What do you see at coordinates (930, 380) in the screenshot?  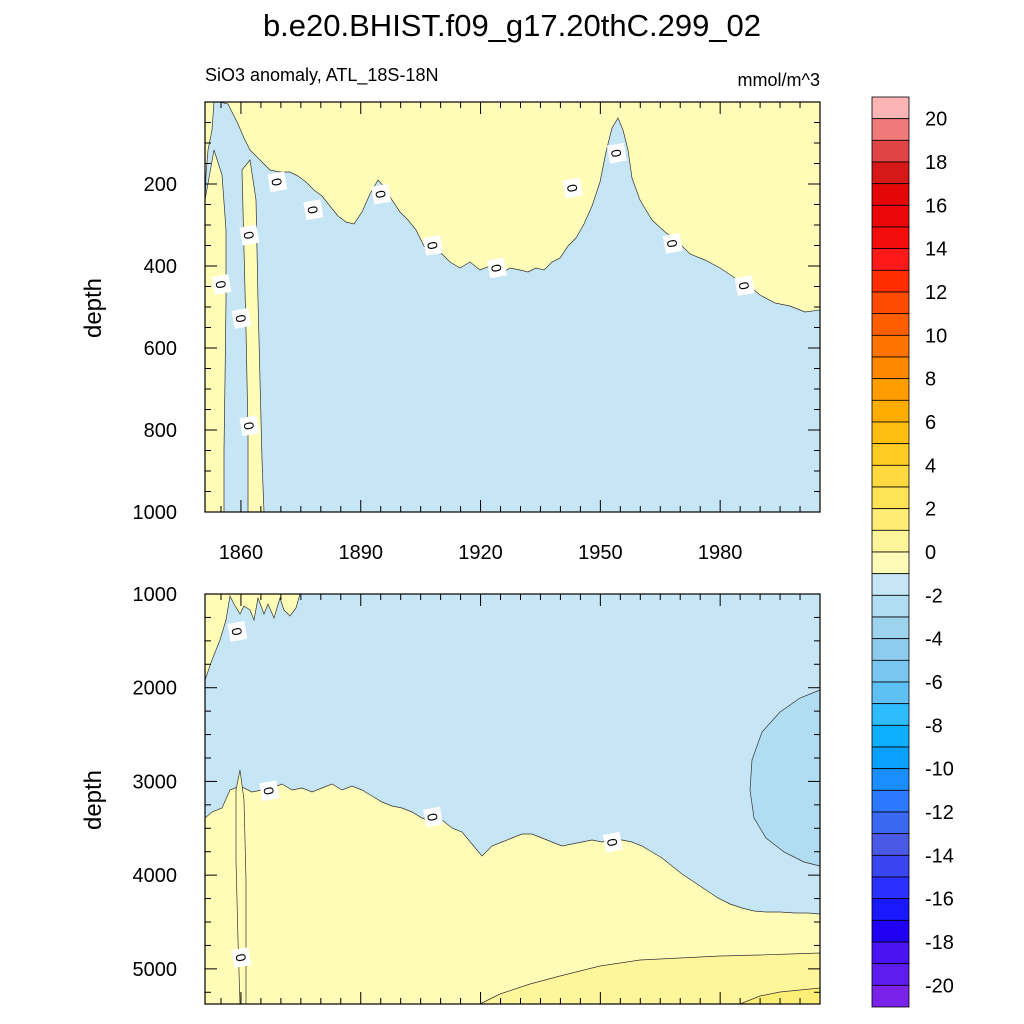 I see `colorbar-label: 8` at bounding box center [930, 380].